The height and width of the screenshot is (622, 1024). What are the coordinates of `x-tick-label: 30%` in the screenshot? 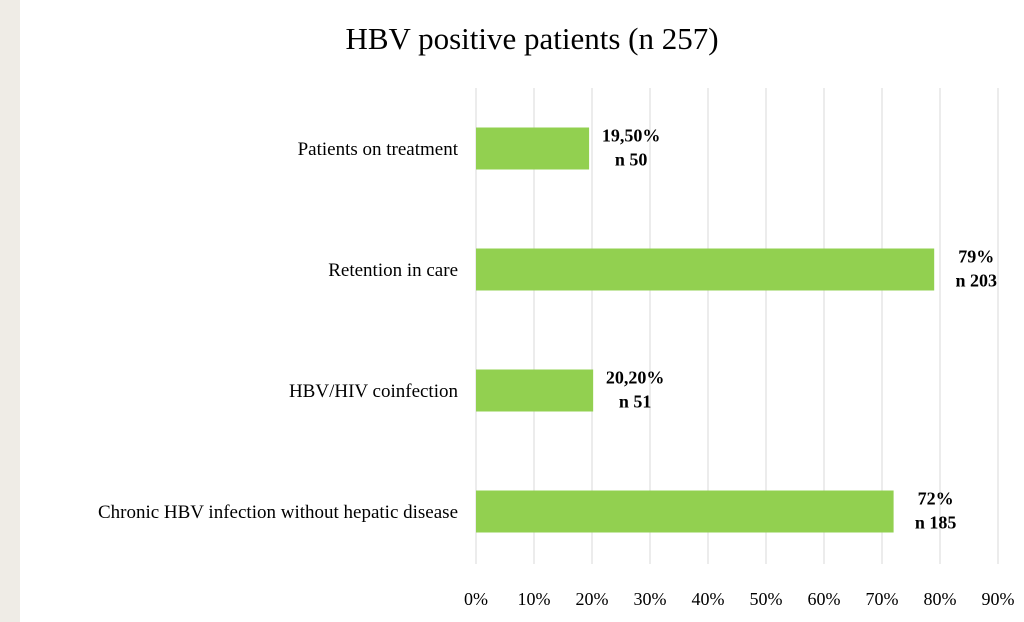 It's located at (650, 599).